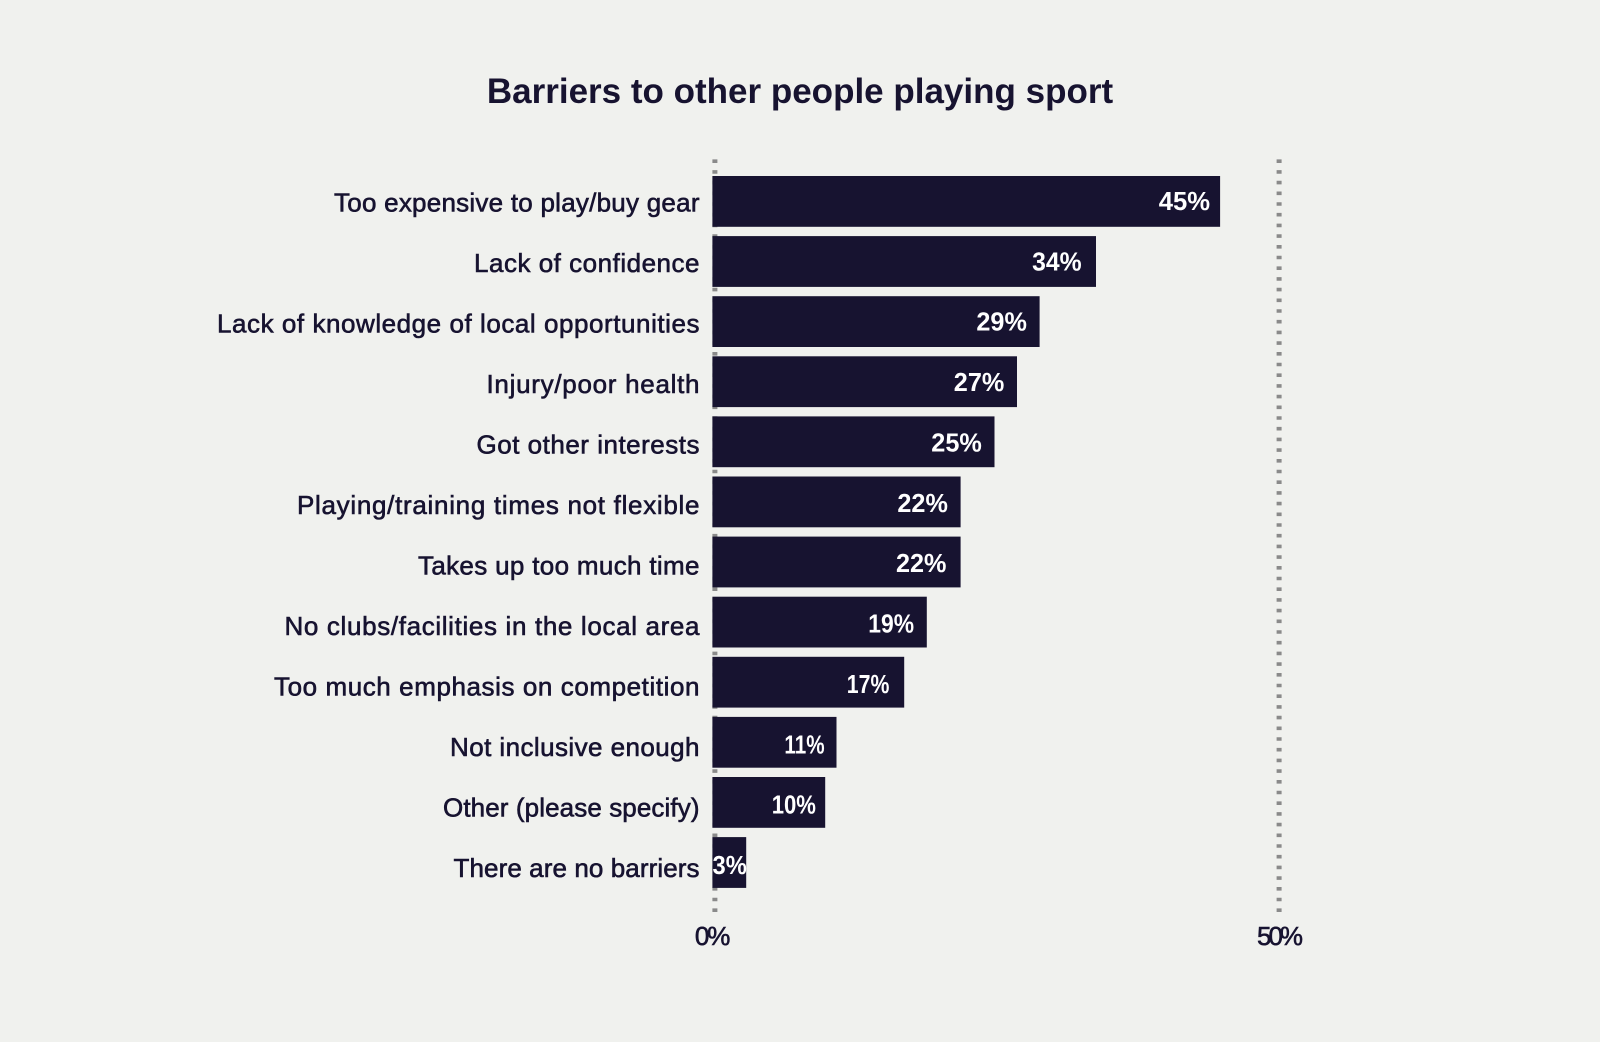 The width and height of the screenshot is (1600, 1042). What do you see at coordinates (593, 384) in the screenshot?
I see `svg-text: Injury/poor health` at bounding box center [593, 384].